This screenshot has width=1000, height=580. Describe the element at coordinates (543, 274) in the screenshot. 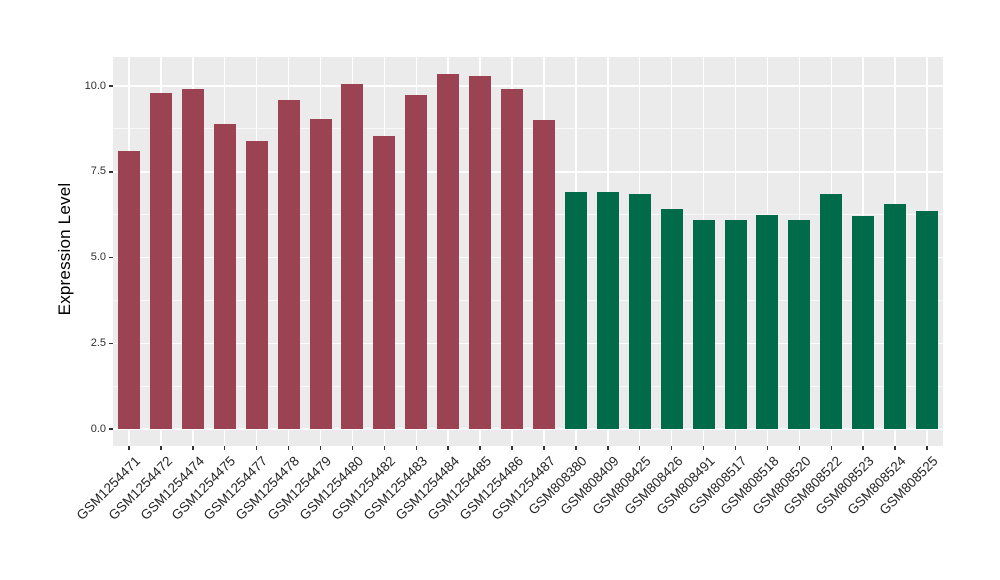

I see `bar-GSM1254487` at that location.